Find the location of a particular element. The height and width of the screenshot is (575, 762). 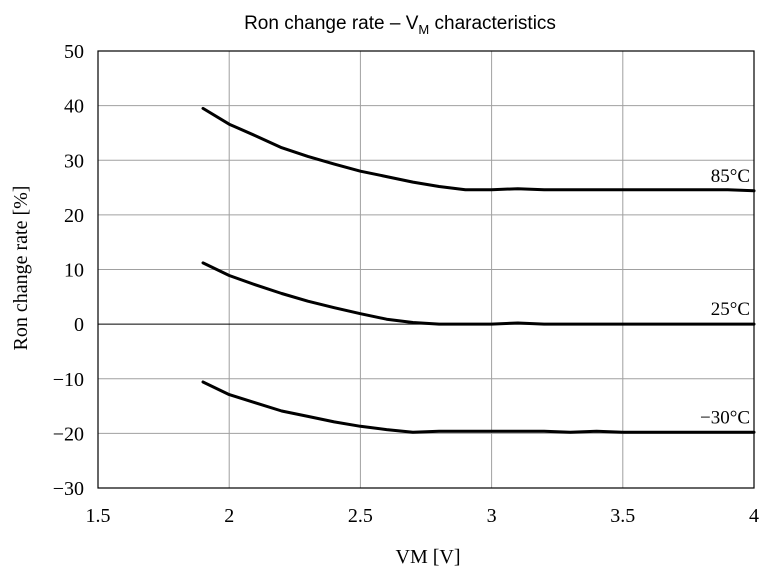

y-tick-label: 50 is located at coordinates (74, 52).